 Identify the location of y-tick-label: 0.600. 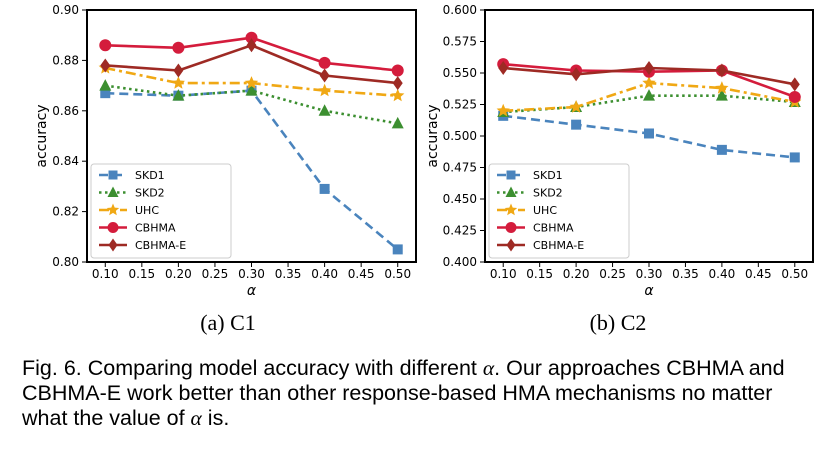
(460, 10).